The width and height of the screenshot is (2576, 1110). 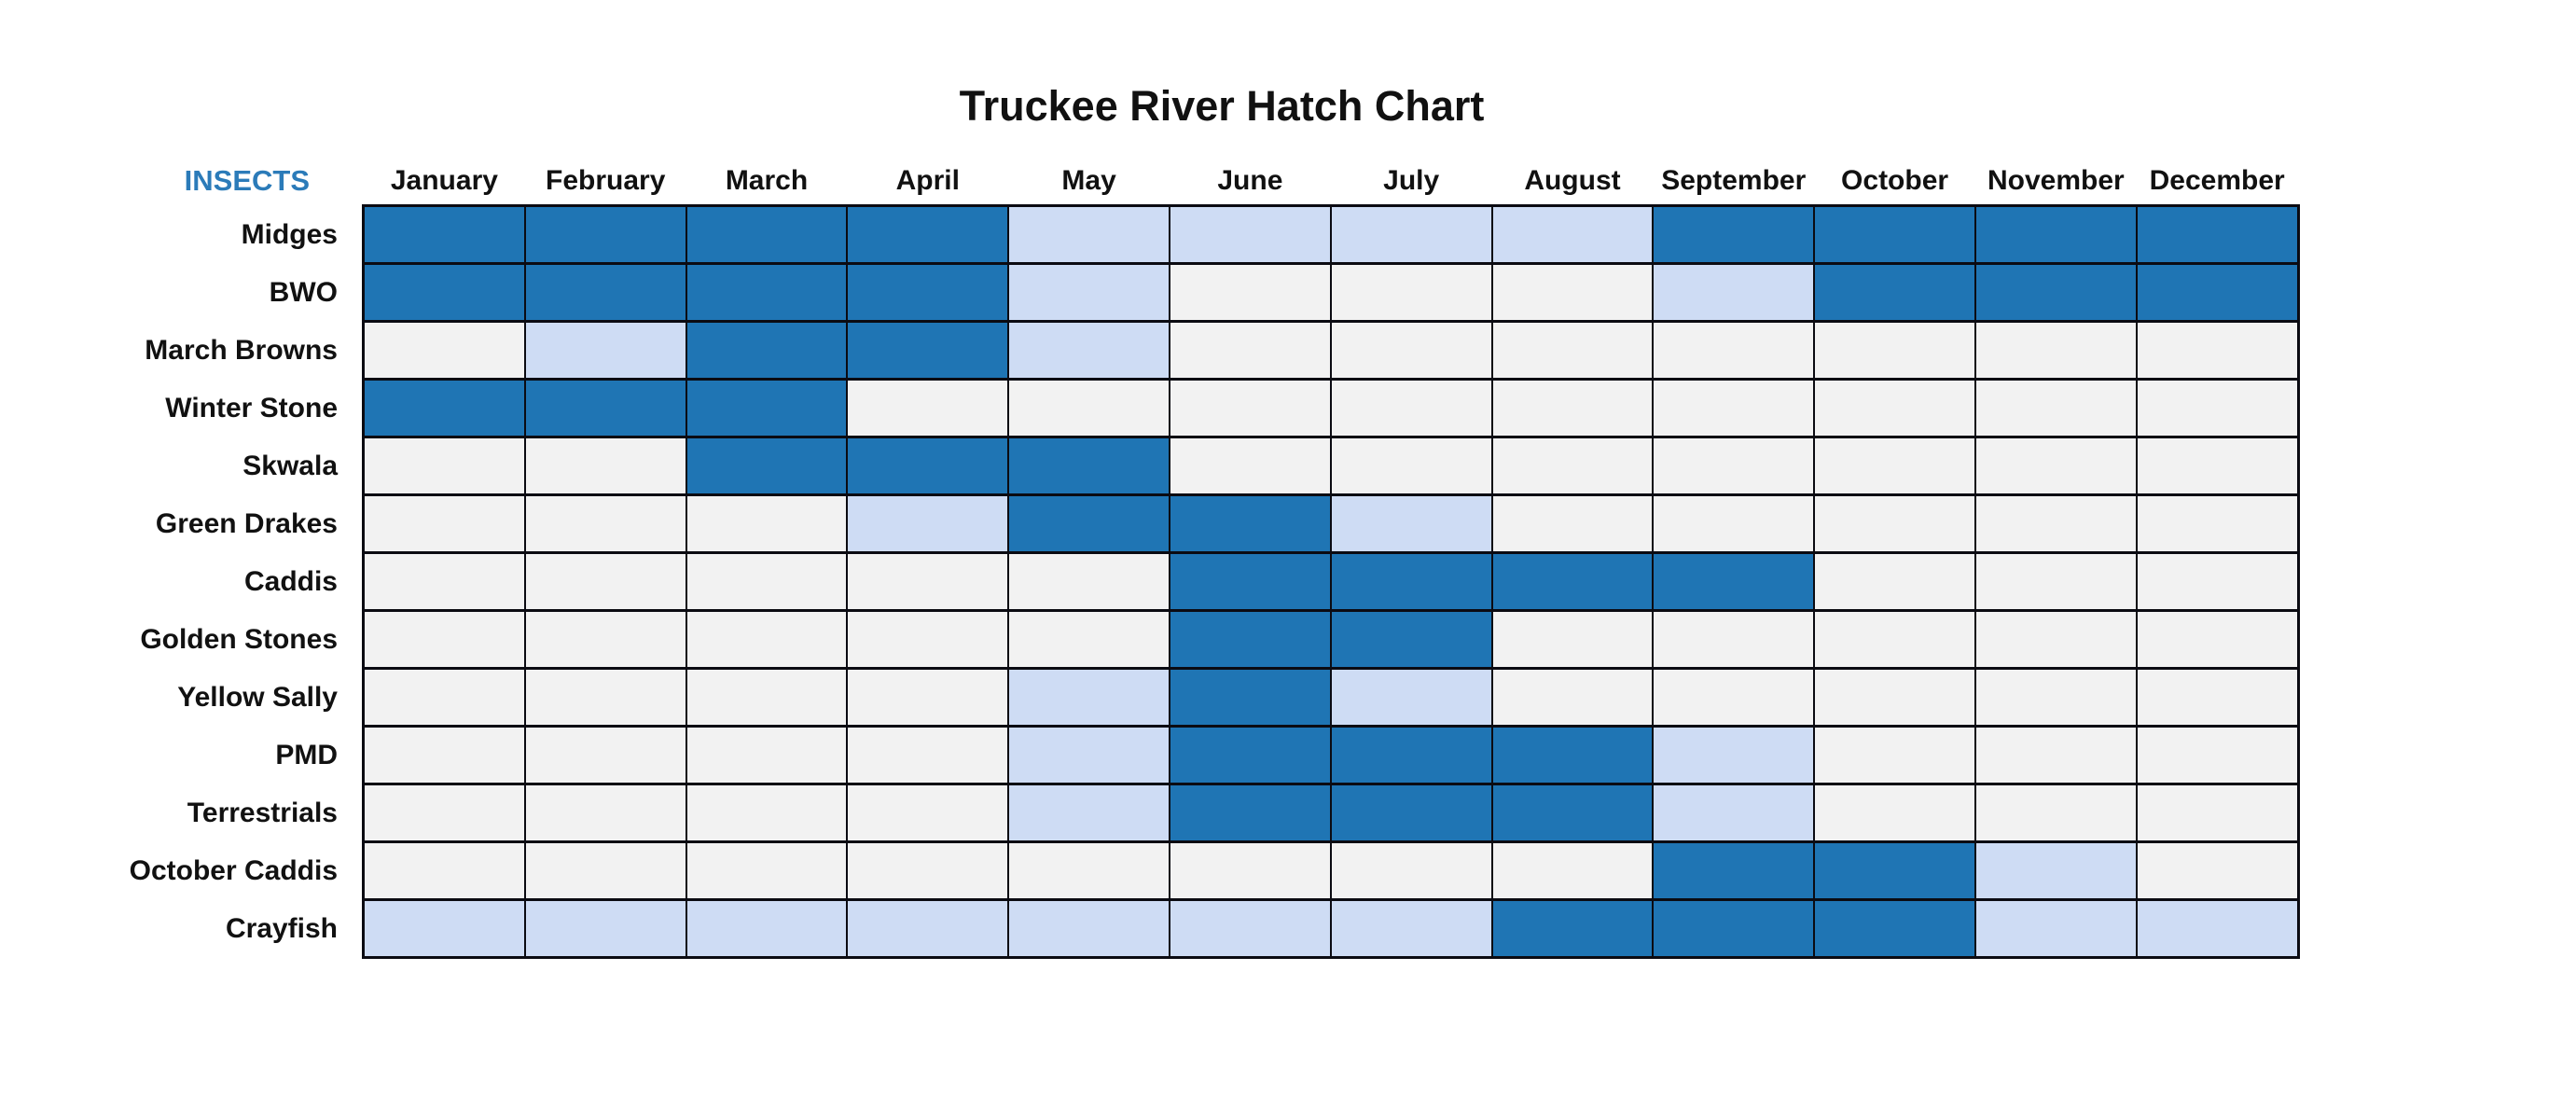 I want to click on month-header-label: March, so click(x=767, y=180).